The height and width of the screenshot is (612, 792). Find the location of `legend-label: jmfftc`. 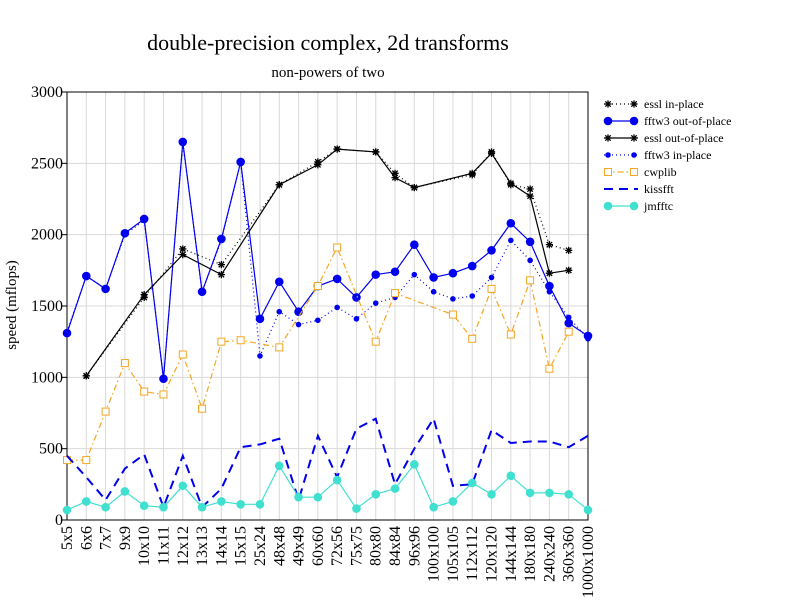

legend-label: jmfftc is located at coordinates (658, 206).